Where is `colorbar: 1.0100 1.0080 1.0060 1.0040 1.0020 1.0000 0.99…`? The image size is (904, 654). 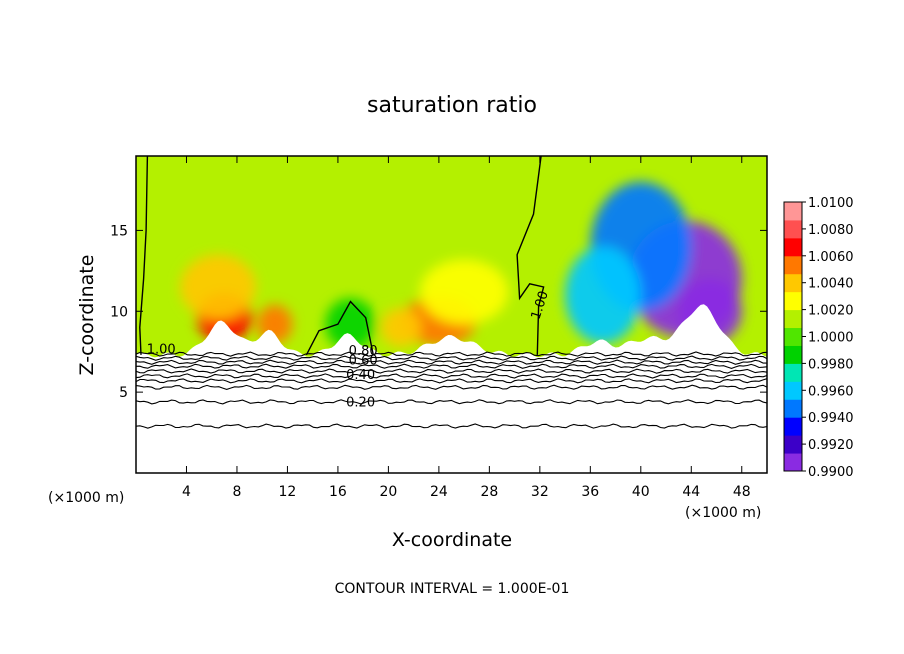 colorbar: 1.0100 1.0080 1.0060 1.0040 1.0020 1.0000 0.99… is located at coordinates (818, 338).